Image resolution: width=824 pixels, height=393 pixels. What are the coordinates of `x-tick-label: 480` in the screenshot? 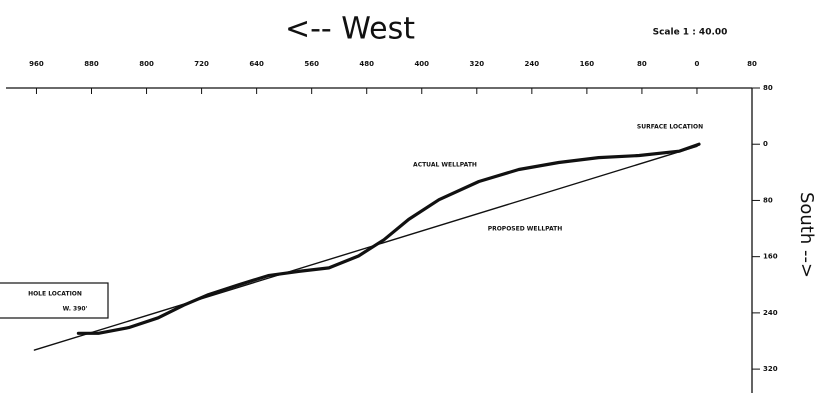 It's located at (366, 64).